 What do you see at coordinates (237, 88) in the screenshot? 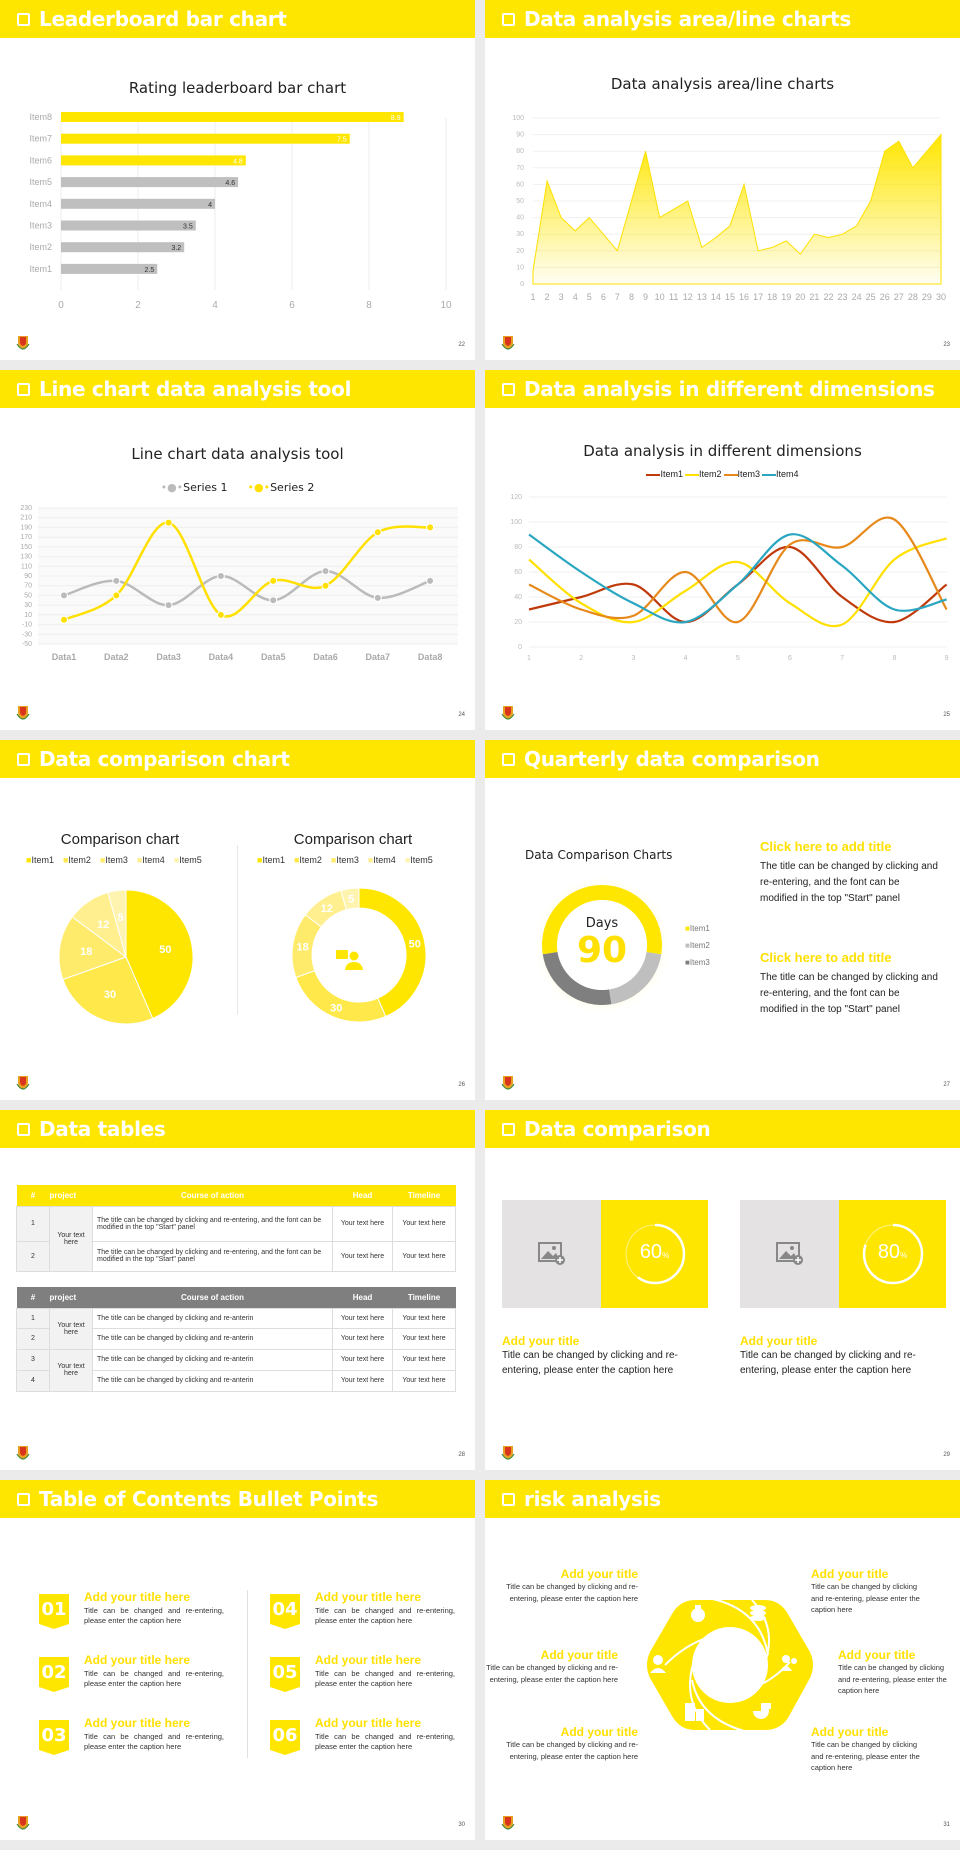
I see `chart-title: Rating leaderboard bar chart` at bounding box center [237, 88].